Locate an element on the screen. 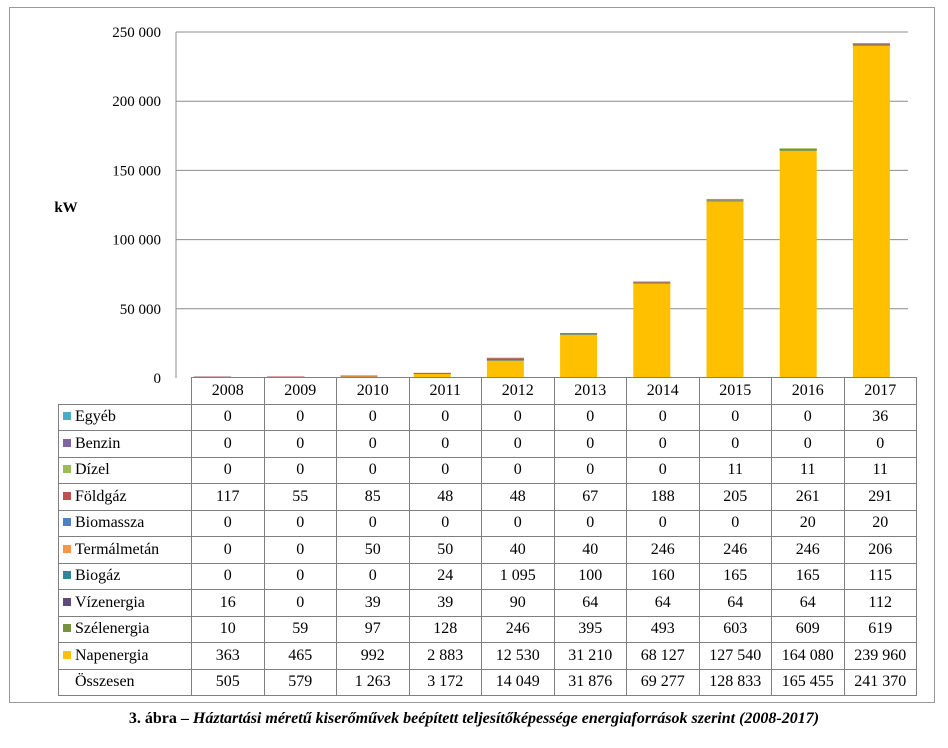  data-label: 165 is located at coordinates (808, 576).